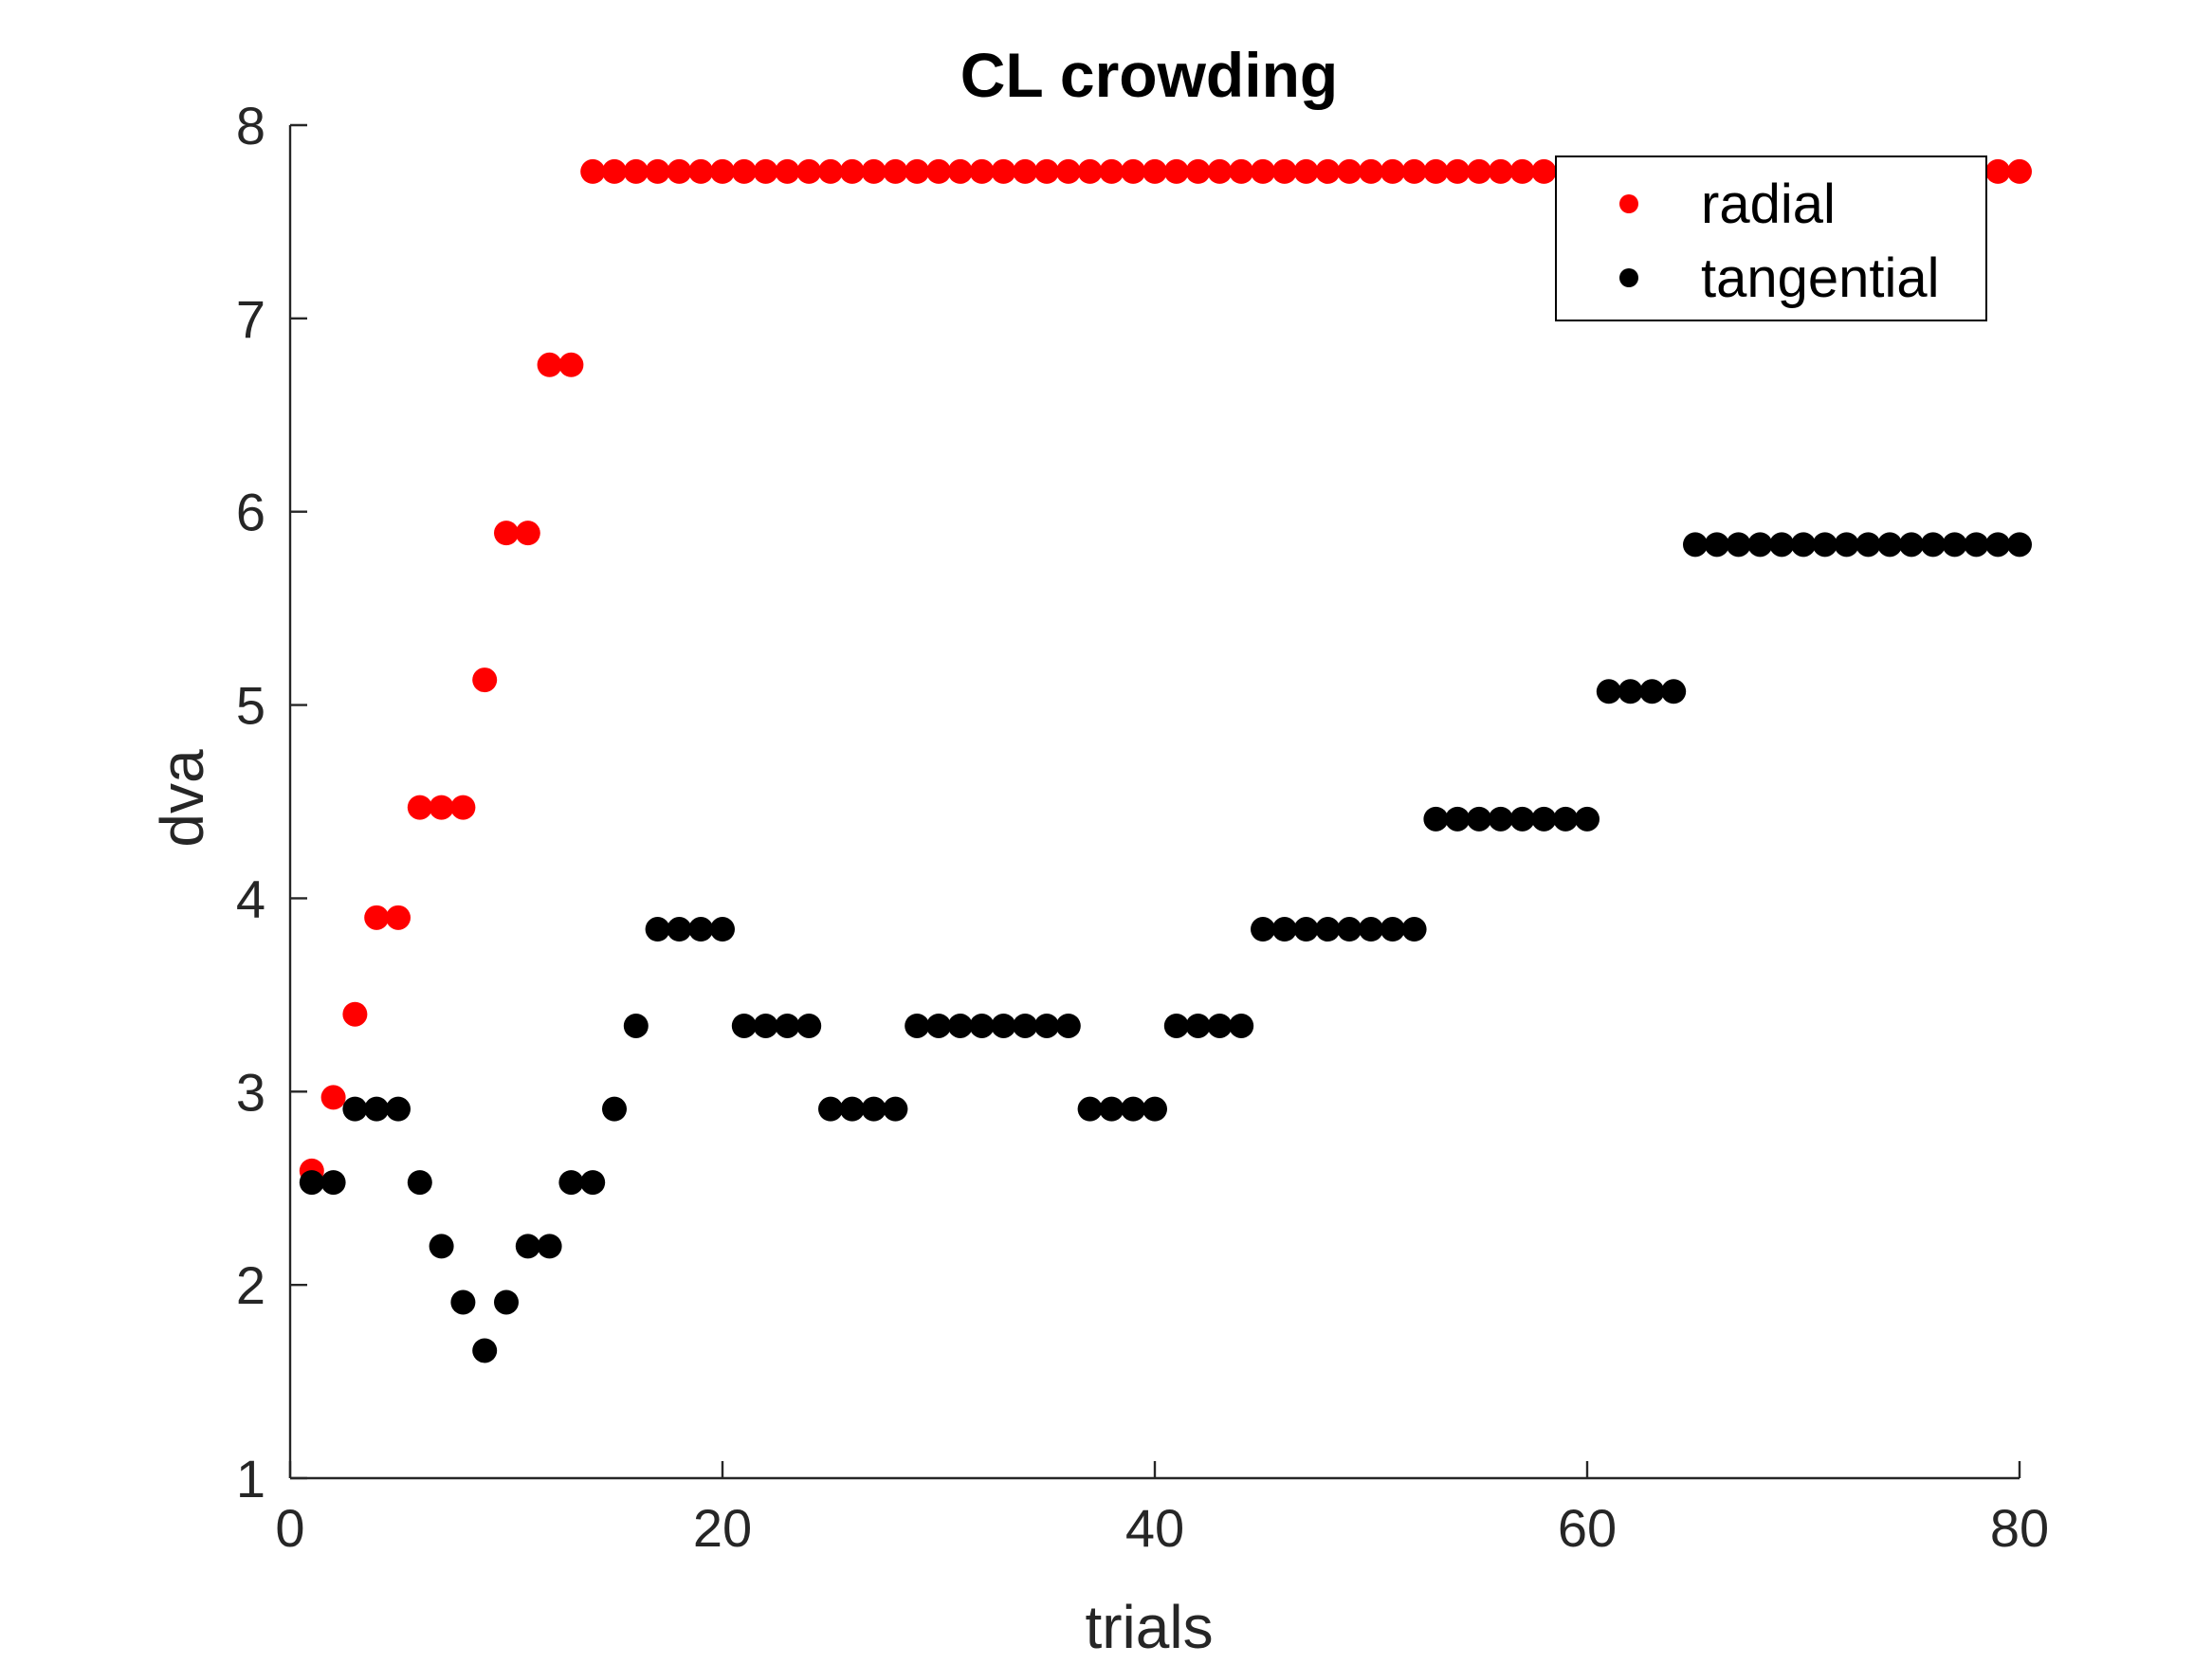  I want to click on legend-label: tangential, so click(1820, 278).